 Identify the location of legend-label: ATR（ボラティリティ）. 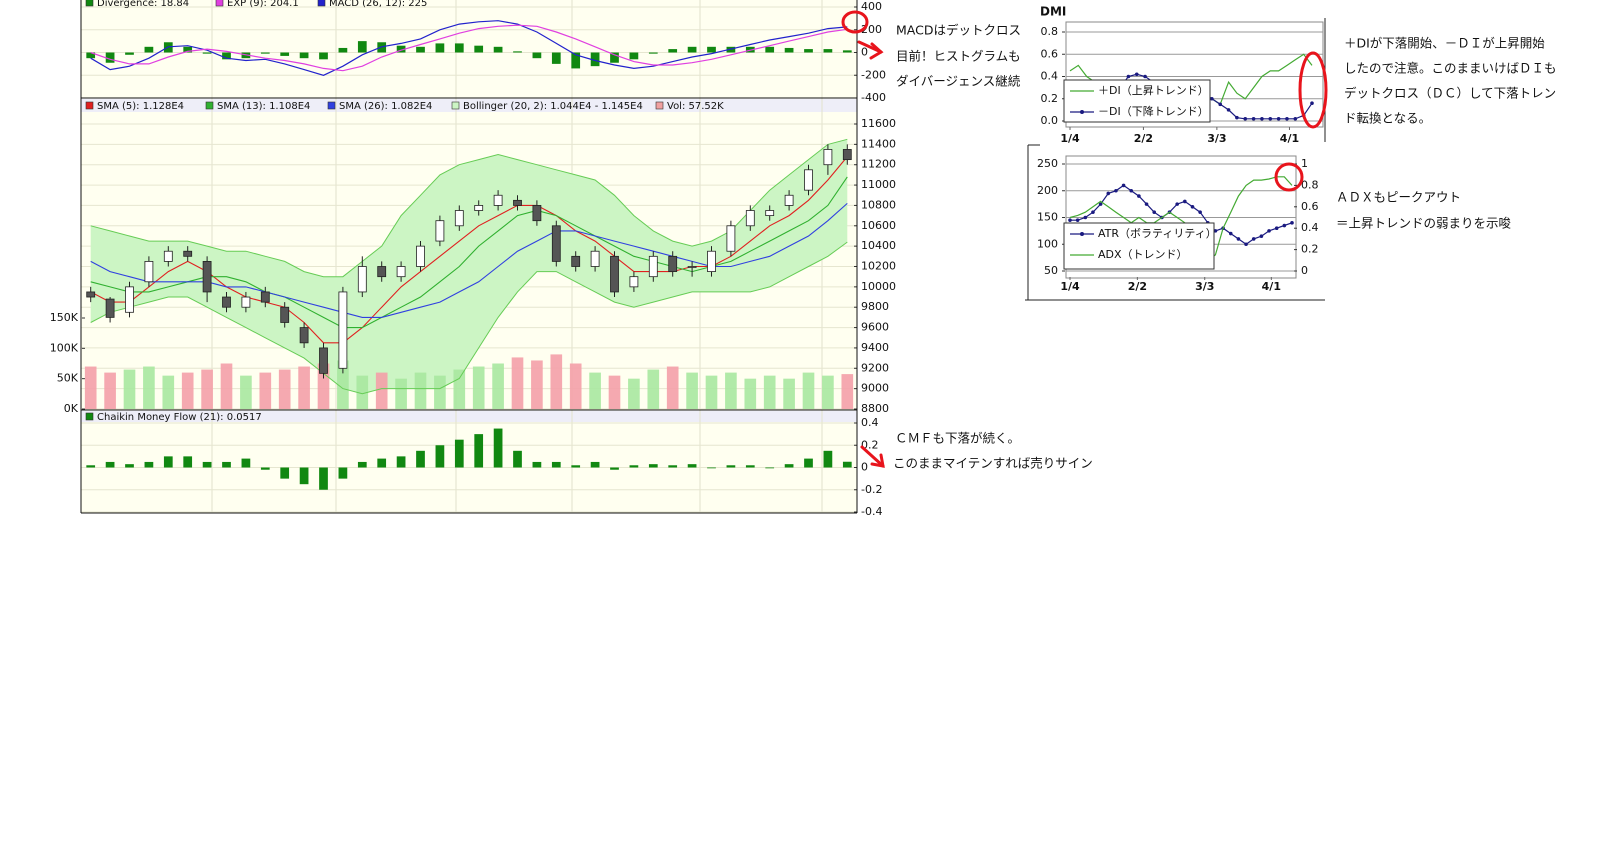
(1157, 233).